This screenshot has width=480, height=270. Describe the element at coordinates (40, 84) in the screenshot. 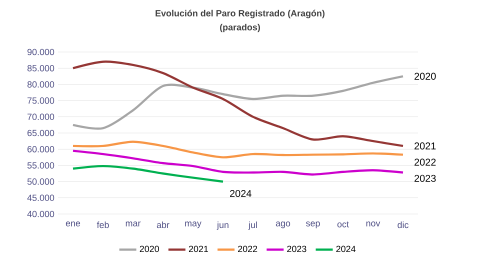

I see `y-tick-label: 80.000` at that location.